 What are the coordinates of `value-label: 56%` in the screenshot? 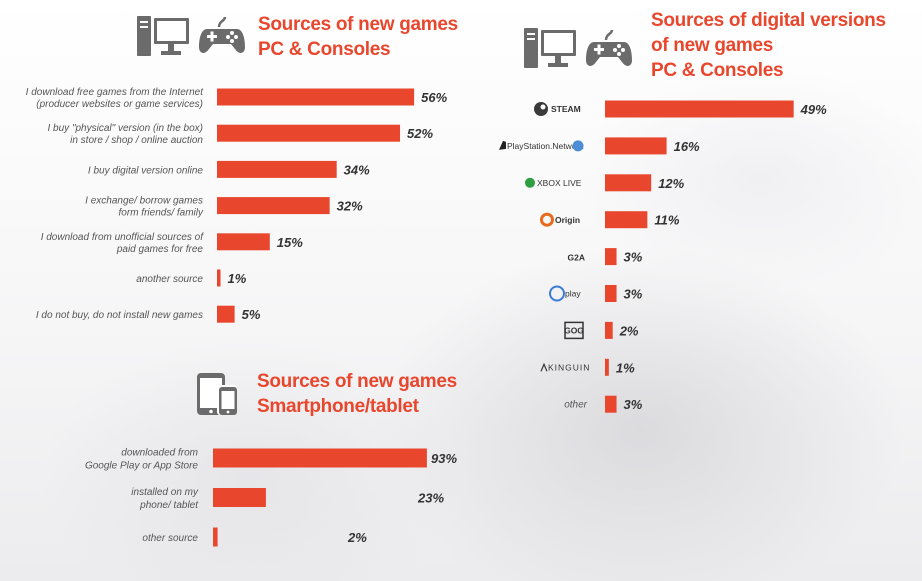 It's located at (434, 97).